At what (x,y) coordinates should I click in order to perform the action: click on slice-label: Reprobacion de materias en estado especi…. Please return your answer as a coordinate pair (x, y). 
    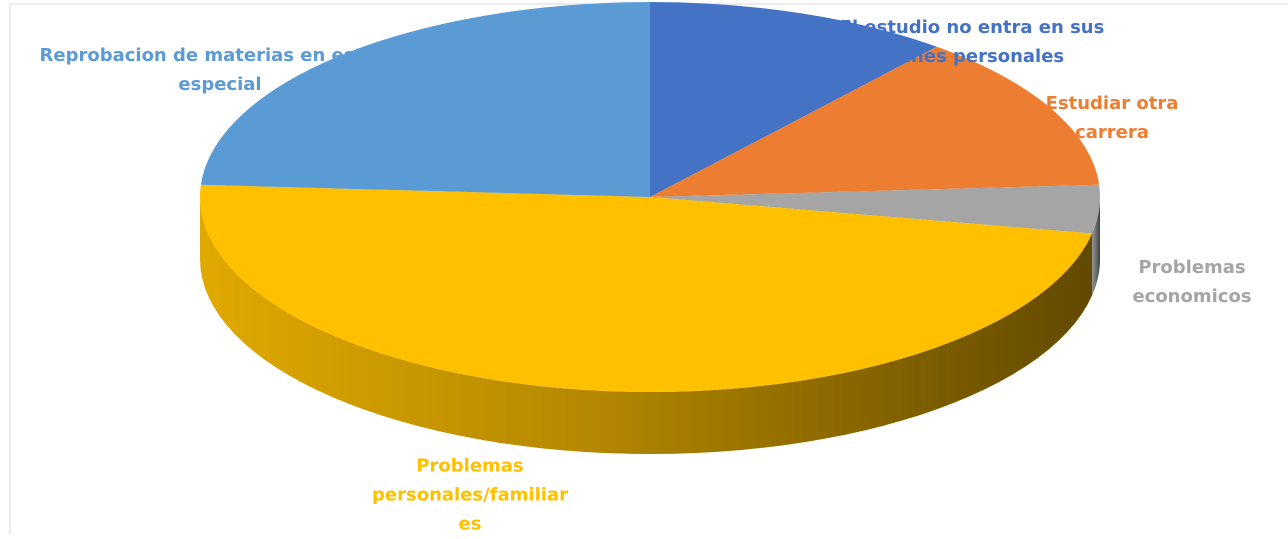
    Looking at the image, I should click on (220, 70).